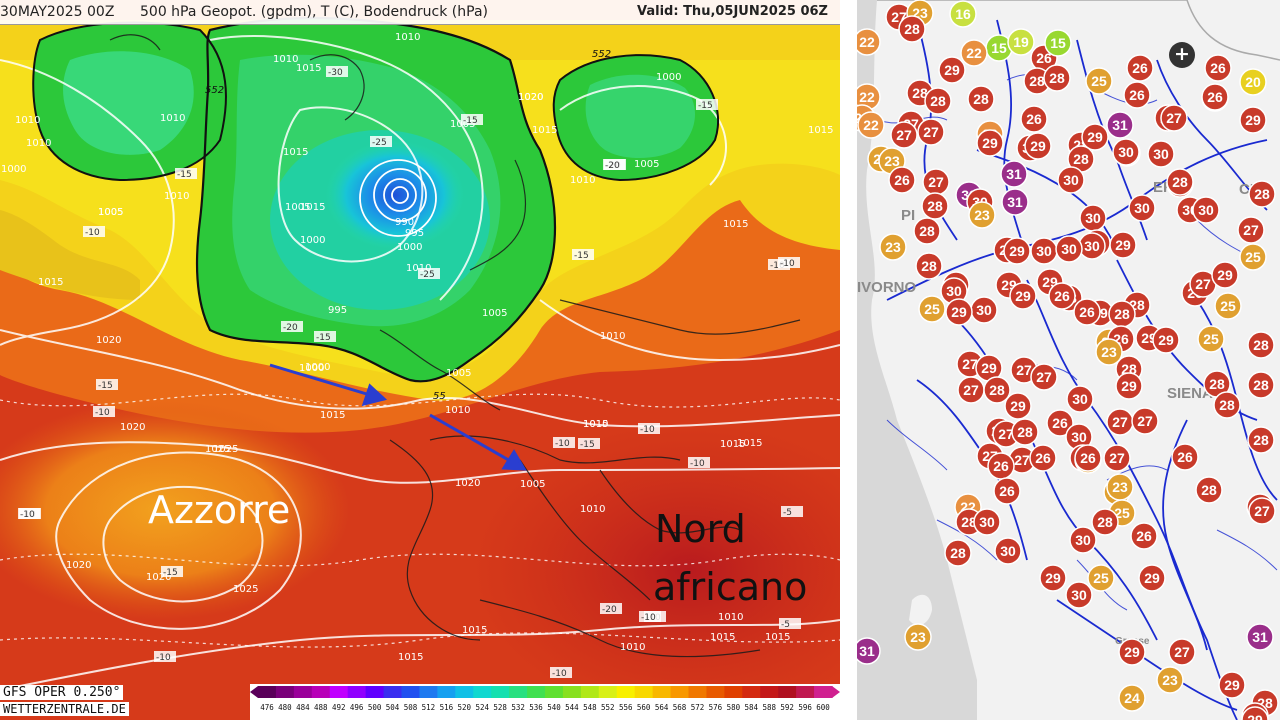 This screenshot has width=1280, height=720. I want to click on station-temperature: 26, so click(1007, 491).